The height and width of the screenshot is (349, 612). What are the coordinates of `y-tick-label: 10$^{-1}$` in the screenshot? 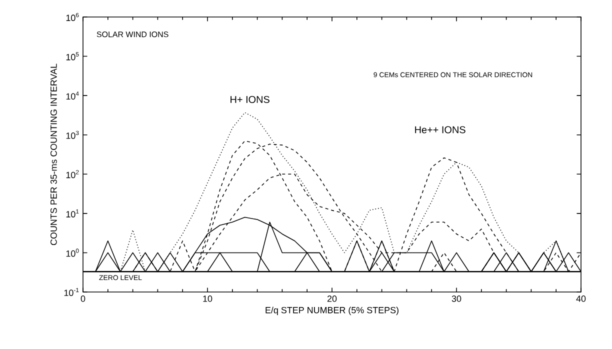 It's located at (71, 292).